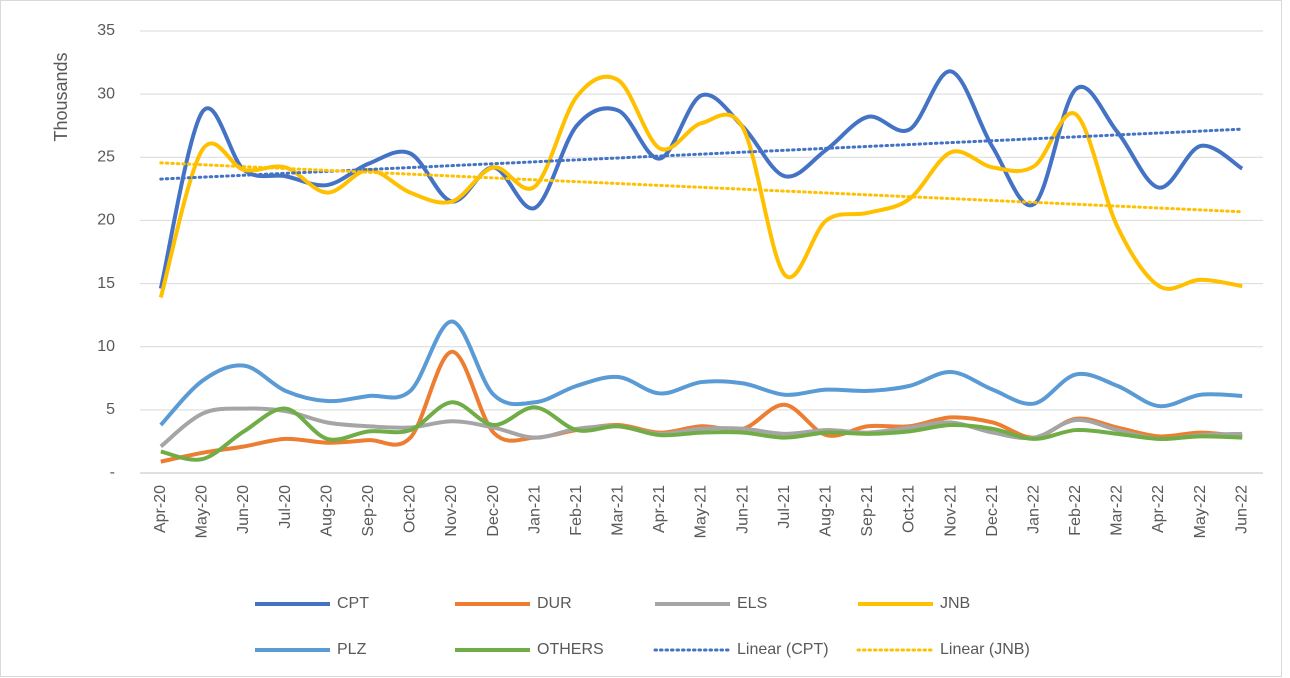  I want to click on legend-label: OTHERS, so click(570, 649).